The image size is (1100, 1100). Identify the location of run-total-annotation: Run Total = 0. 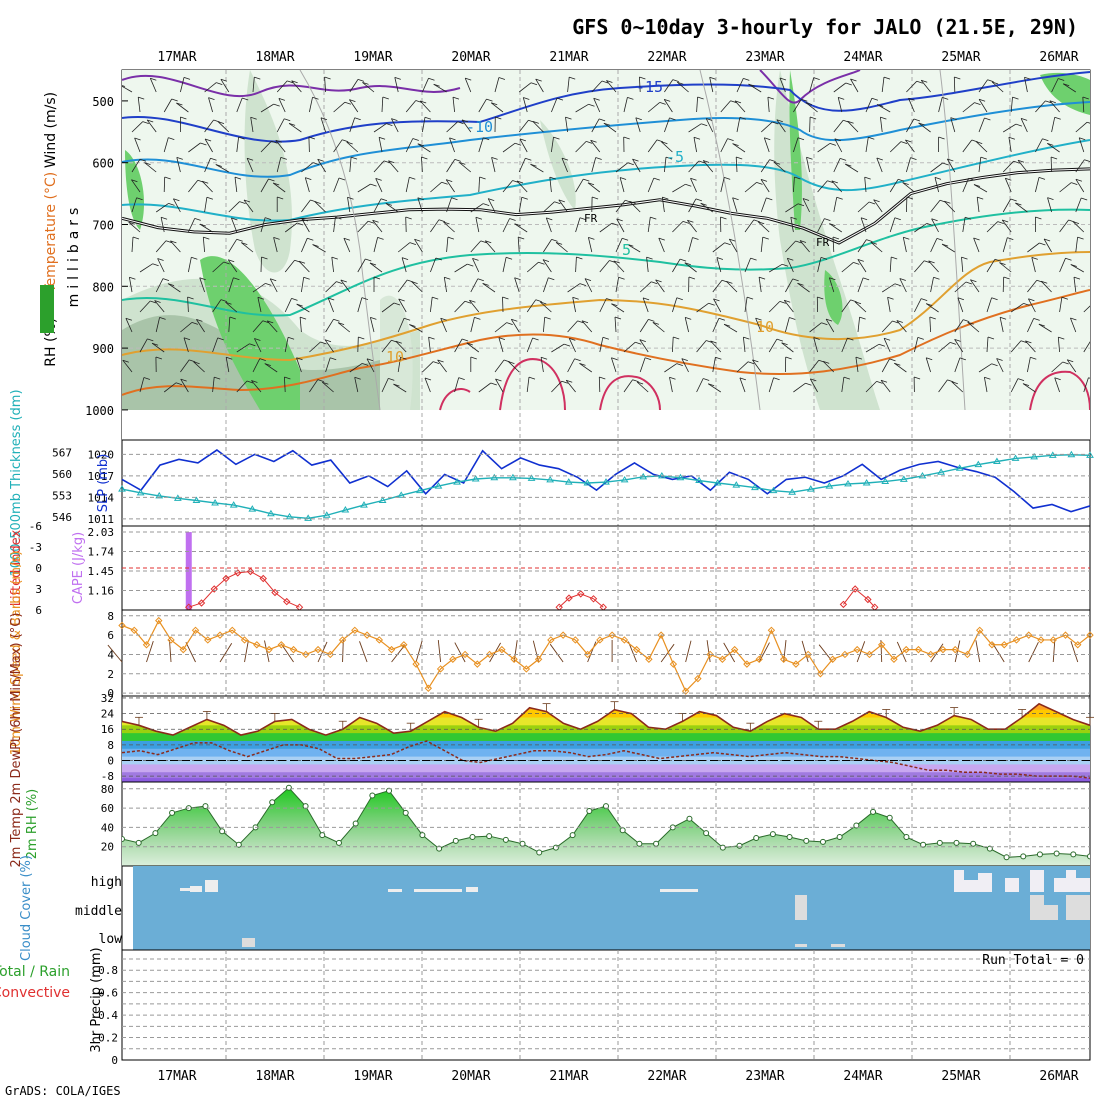
(1033, 960).